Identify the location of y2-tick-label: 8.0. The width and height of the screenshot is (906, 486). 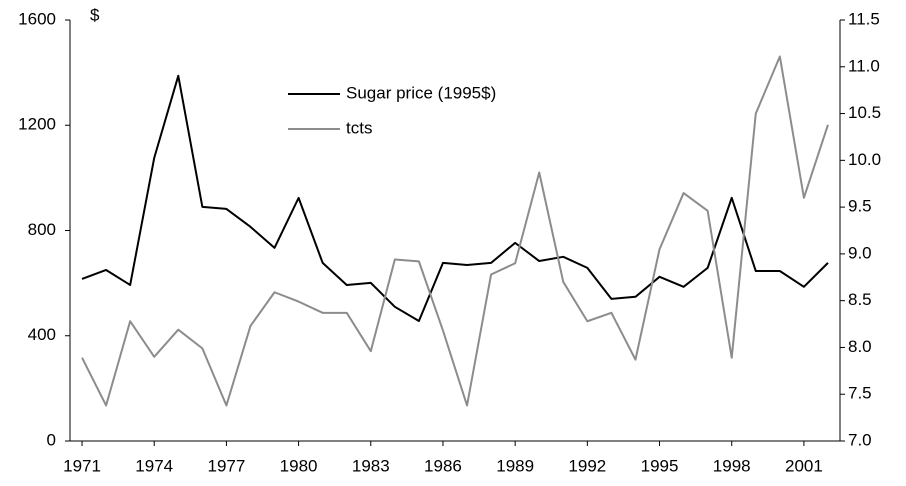
(860, 346).